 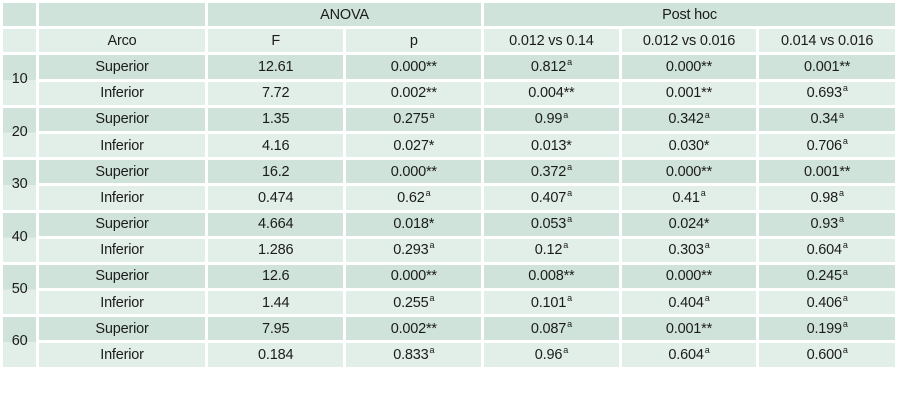 What do you see at coordinates (551, 303) in the screenshot?
I see `cell-cmp1: 0.101a` at bounding box center [551, 303].